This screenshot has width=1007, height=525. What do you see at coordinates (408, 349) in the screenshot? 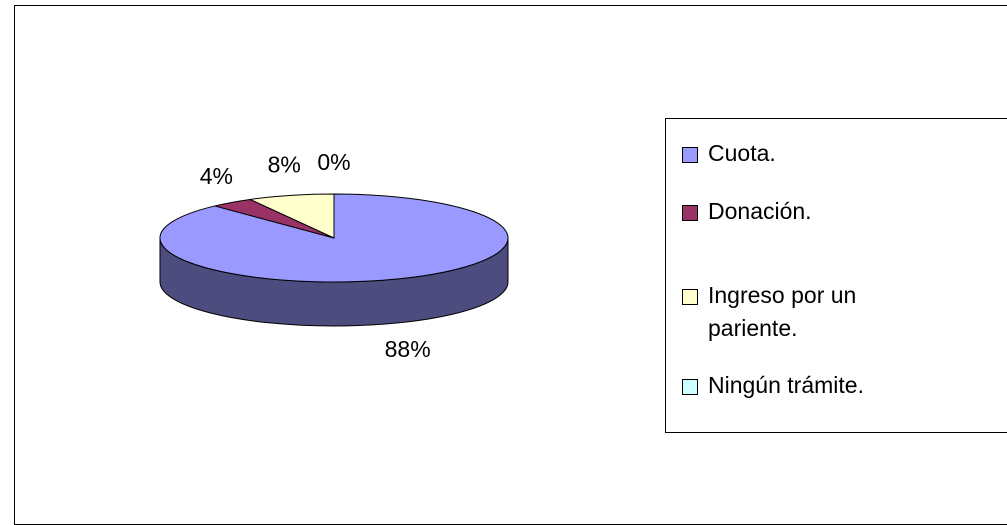
I see `data-label: 88%` at bounding box center [408, 349].